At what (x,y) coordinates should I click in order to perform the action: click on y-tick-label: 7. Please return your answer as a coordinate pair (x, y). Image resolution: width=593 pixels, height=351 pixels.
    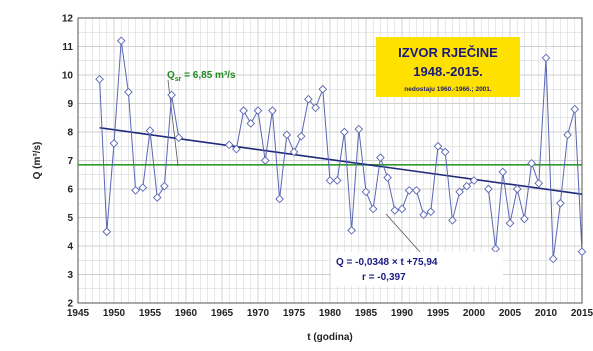
    Looking at the image, I should click on (70, 161).